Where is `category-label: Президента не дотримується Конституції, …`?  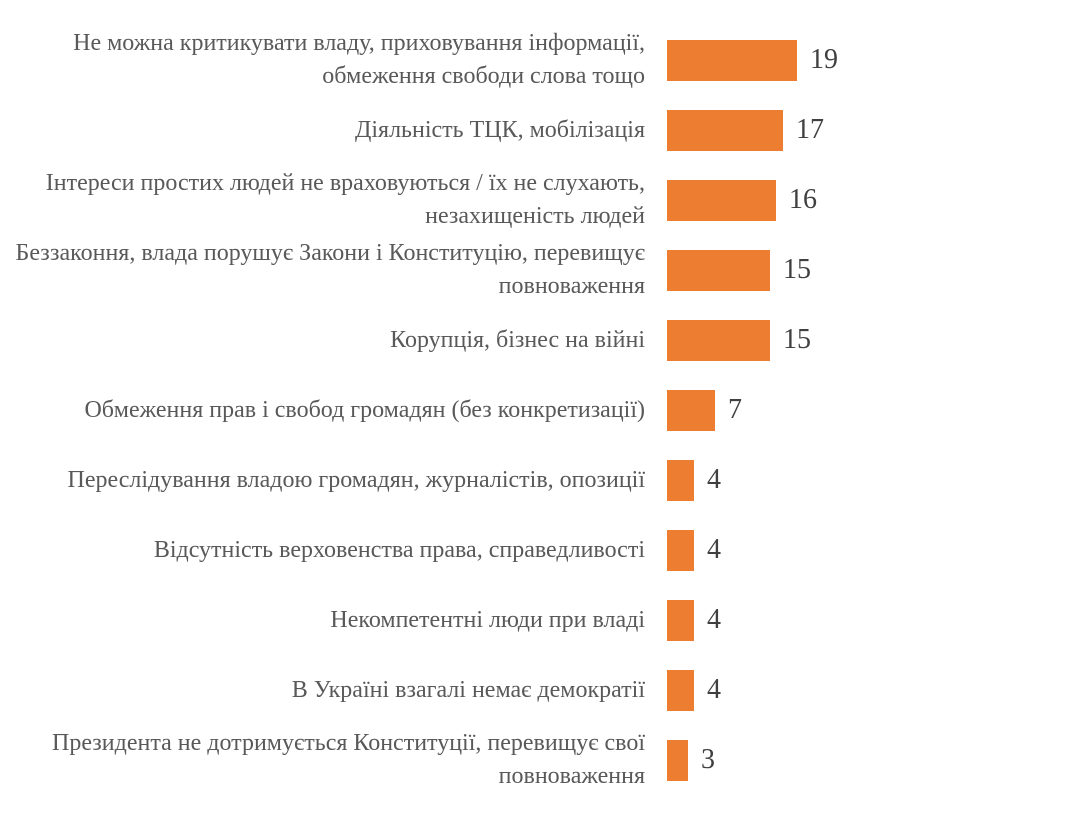 category-label: Президента не дотримується Конституції, … is located at coordinates (348, 759).